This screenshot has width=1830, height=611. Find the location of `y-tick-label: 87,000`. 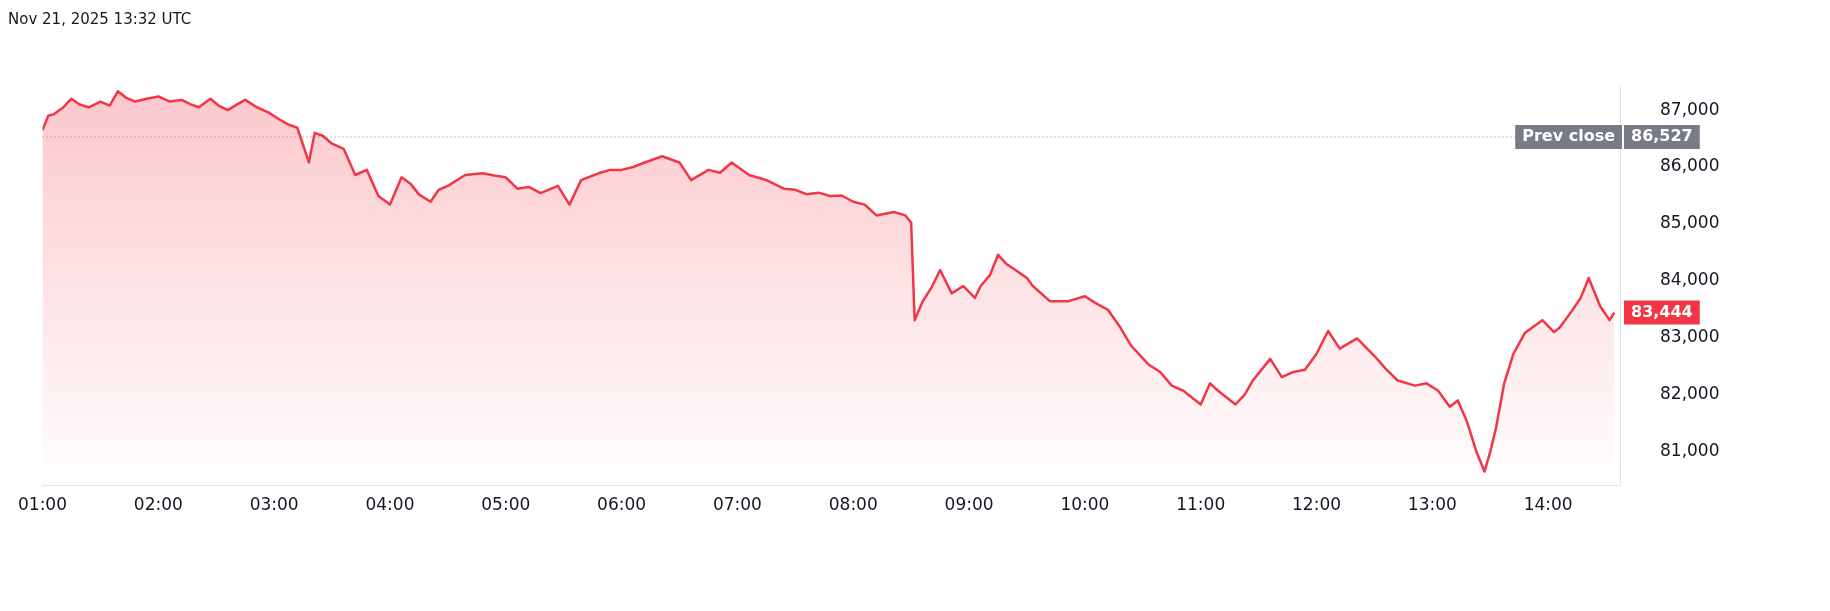

y-tick-label: 87,000 is located at coordinates (1690, 108).